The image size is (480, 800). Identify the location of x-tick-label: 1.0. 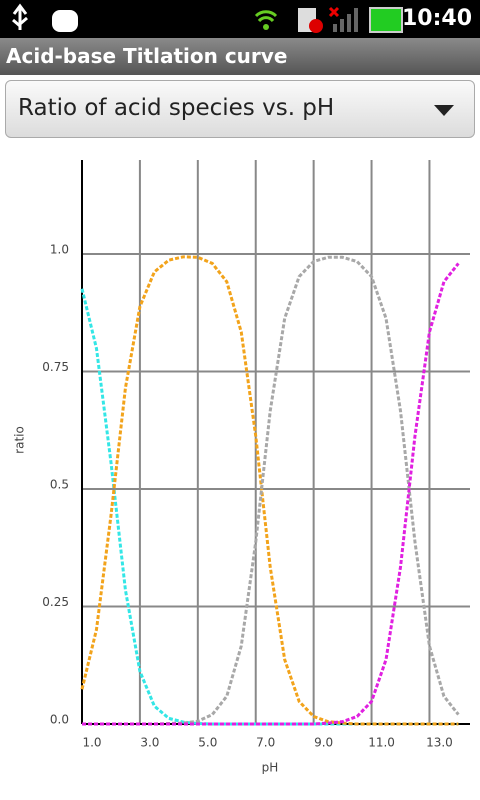
(91, 743).